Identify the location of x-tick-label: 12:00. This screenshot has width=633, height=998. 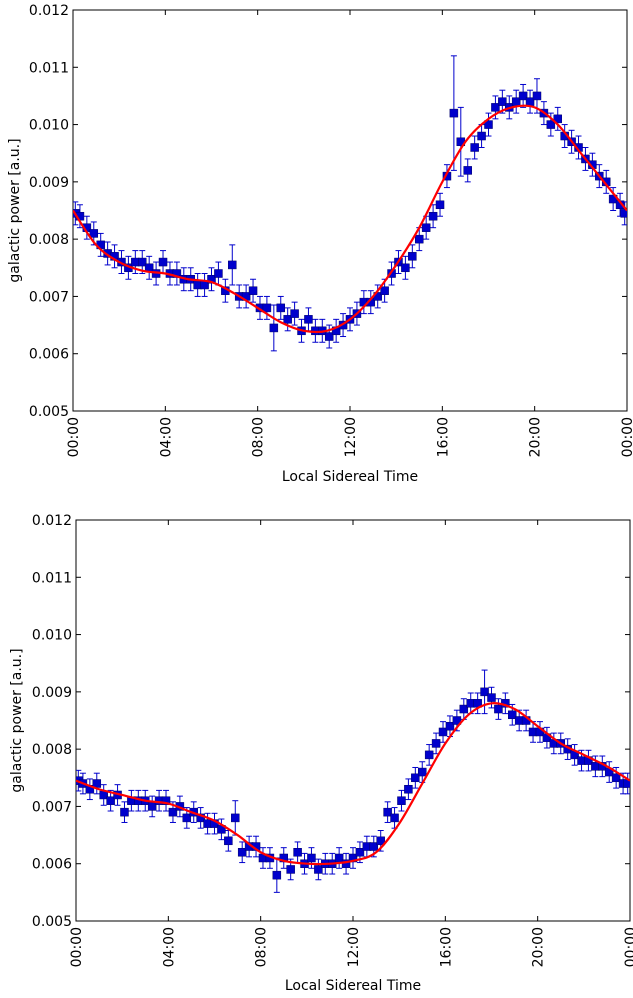
(354, 947).